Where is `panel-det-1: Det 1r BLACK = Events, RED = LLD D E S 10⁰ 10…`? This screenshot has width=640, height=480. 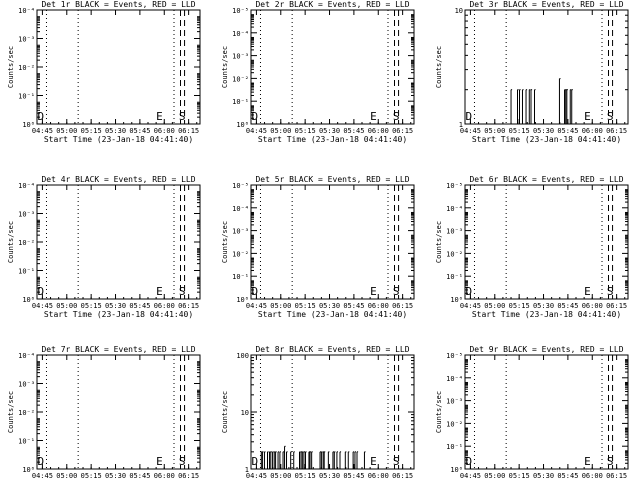 panel-det-1: Det 1r BLACK = Events, RED = LLD D E S 10⁰ 10… is located at coordinates (104, 72).